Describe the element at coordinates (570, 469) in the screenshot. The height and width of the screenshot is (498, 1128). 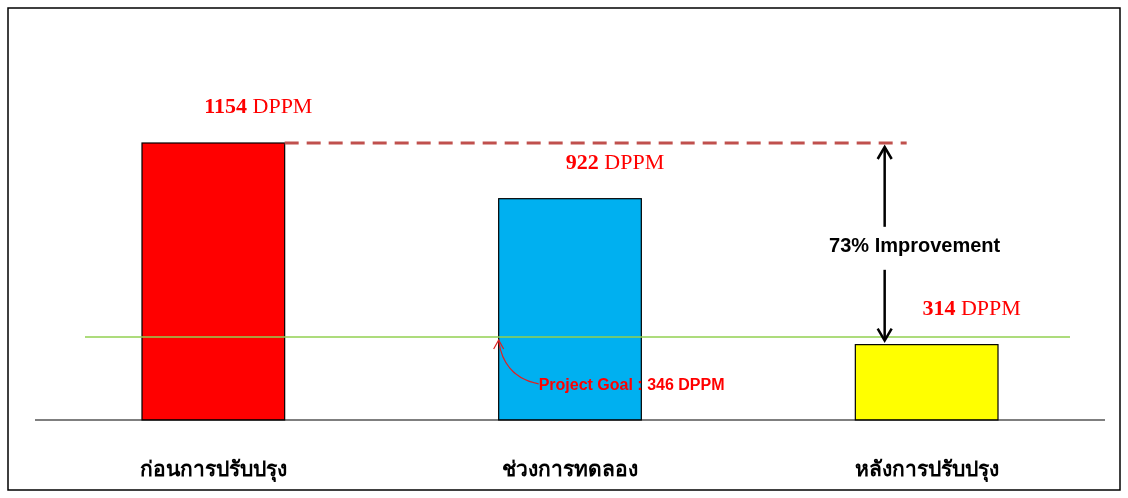
I see `x-tick-label: ช่วงการทดลอง` at that location.